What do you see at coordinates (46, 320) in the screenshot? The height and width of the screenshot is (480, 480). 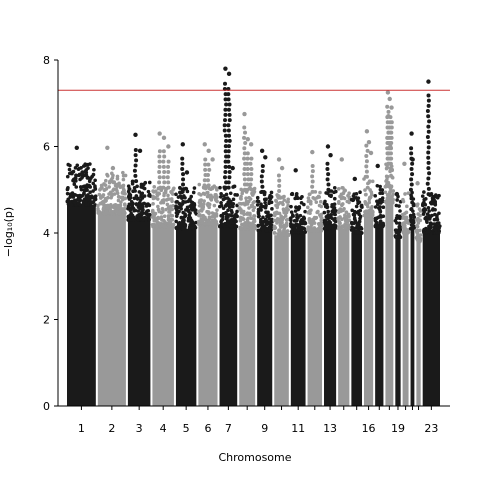 I see `y-tick-label: 2` at bounding box center [46, 320].